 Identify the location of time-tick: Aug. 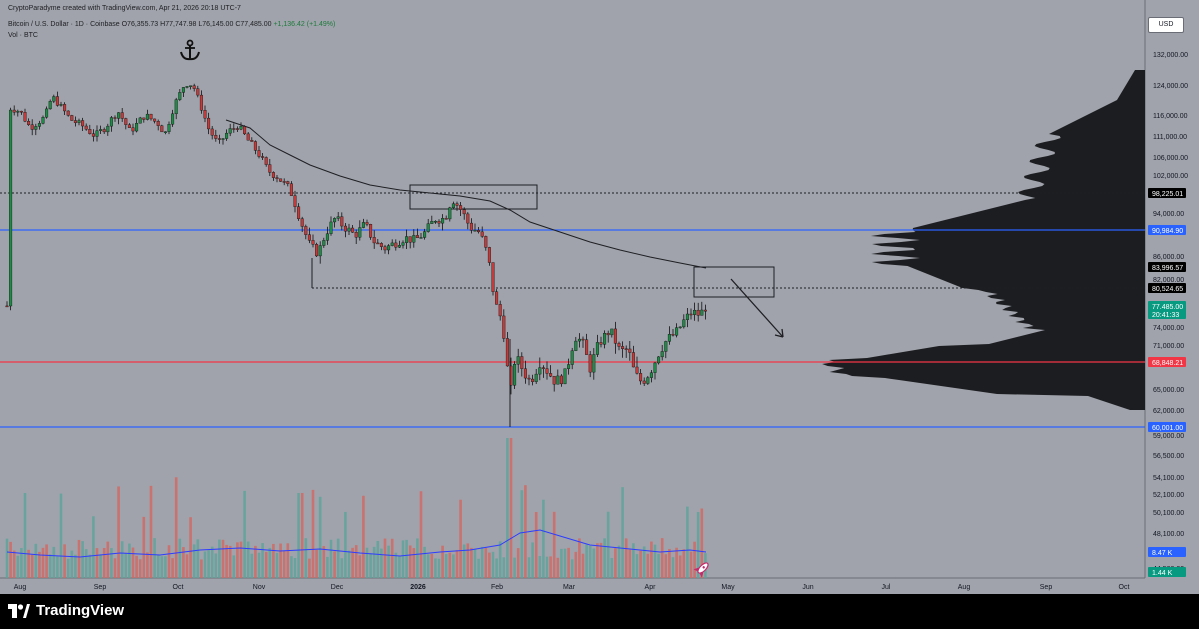
(20, 587).